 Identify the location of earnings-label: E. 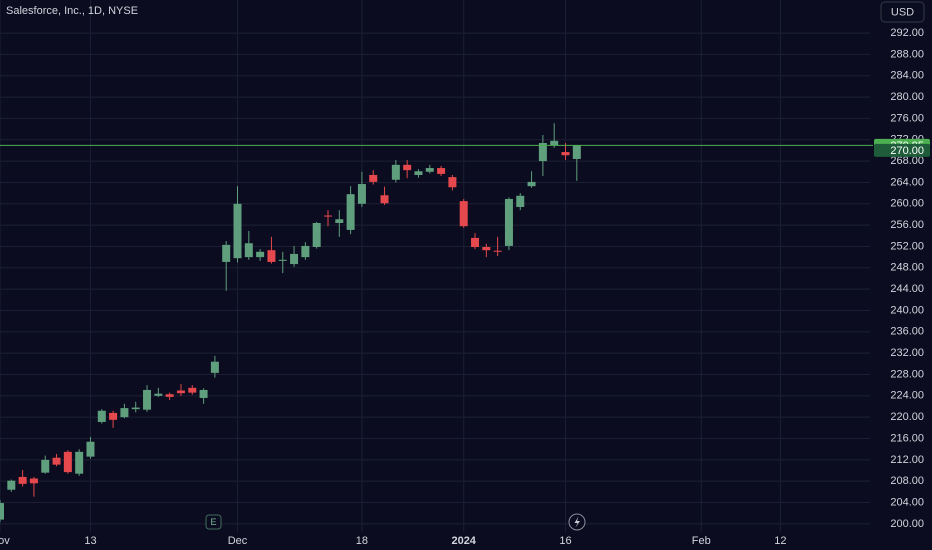
(213, 522).